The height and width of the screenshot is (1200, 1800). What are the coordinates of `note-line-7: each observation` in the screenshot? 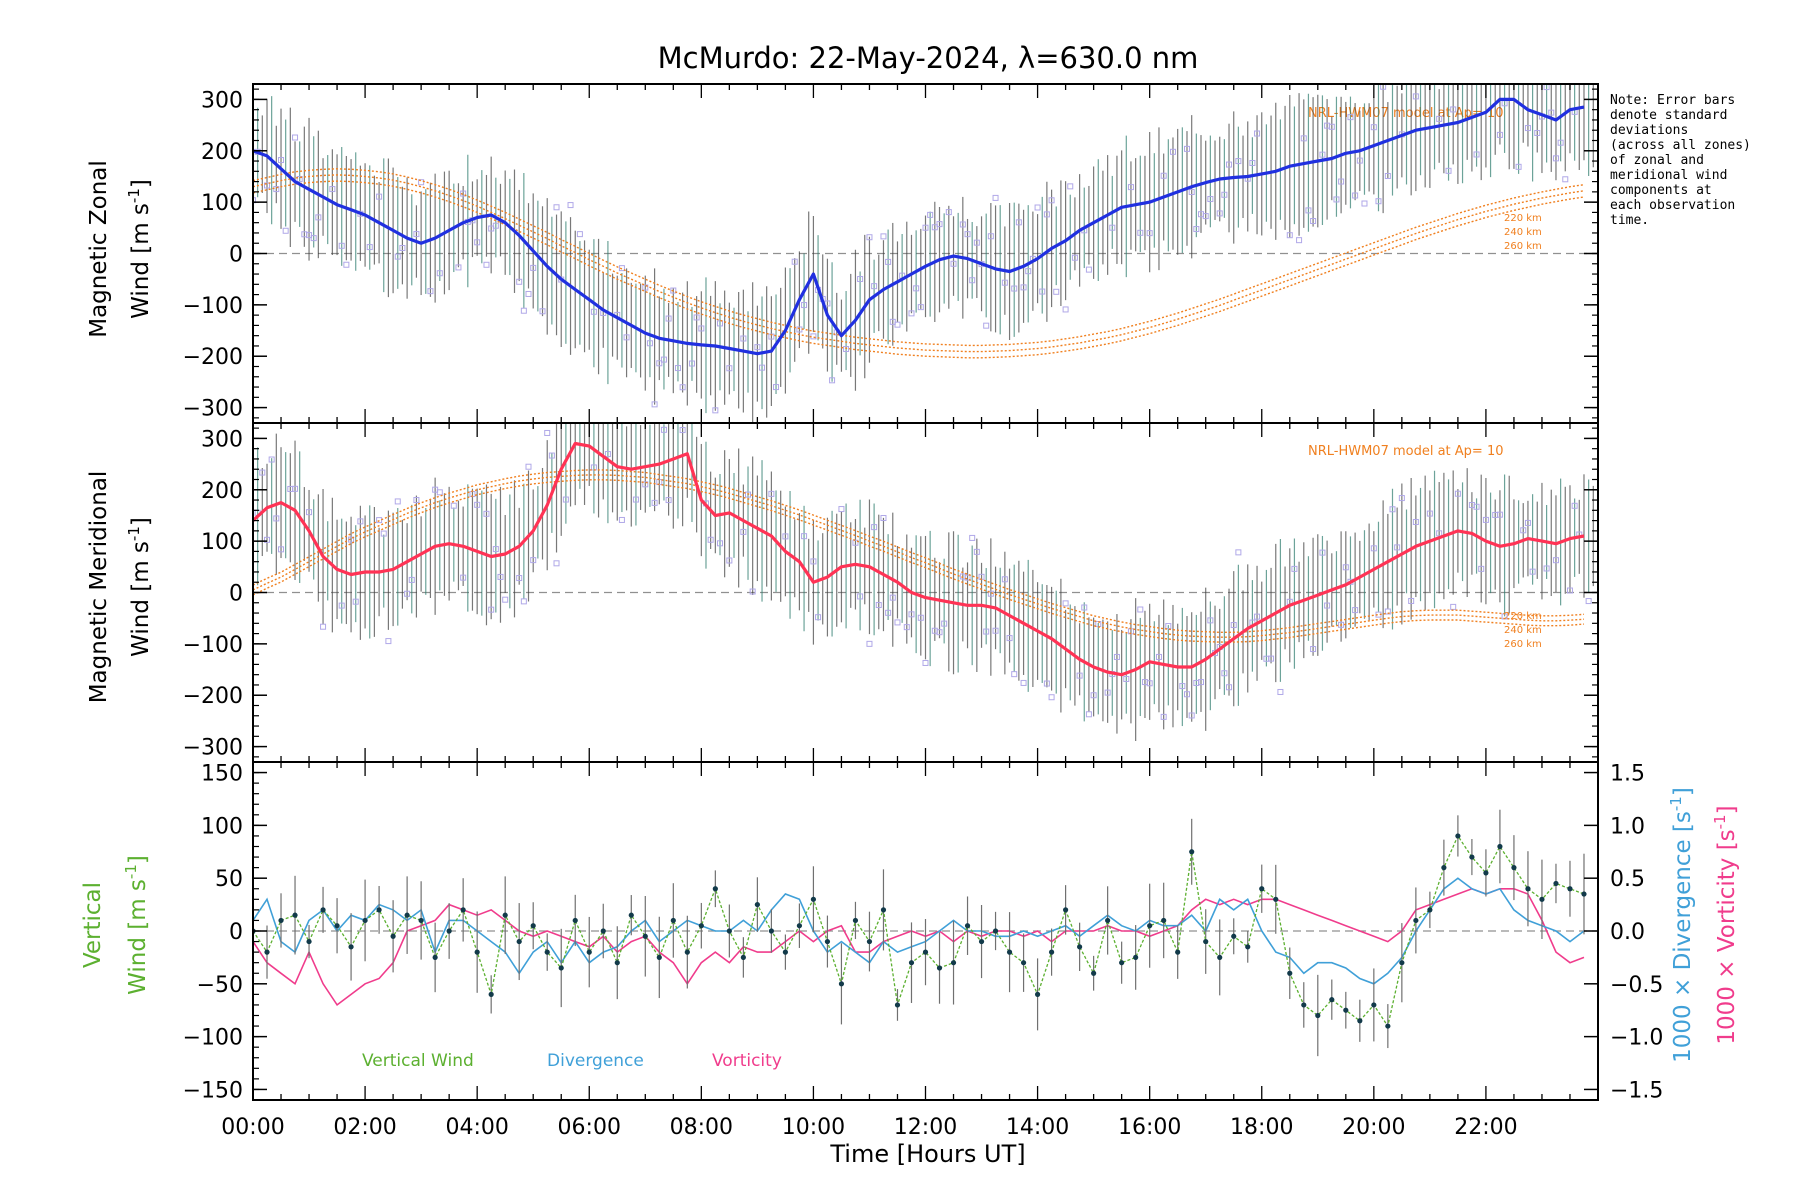 It's located at (1672, 205).